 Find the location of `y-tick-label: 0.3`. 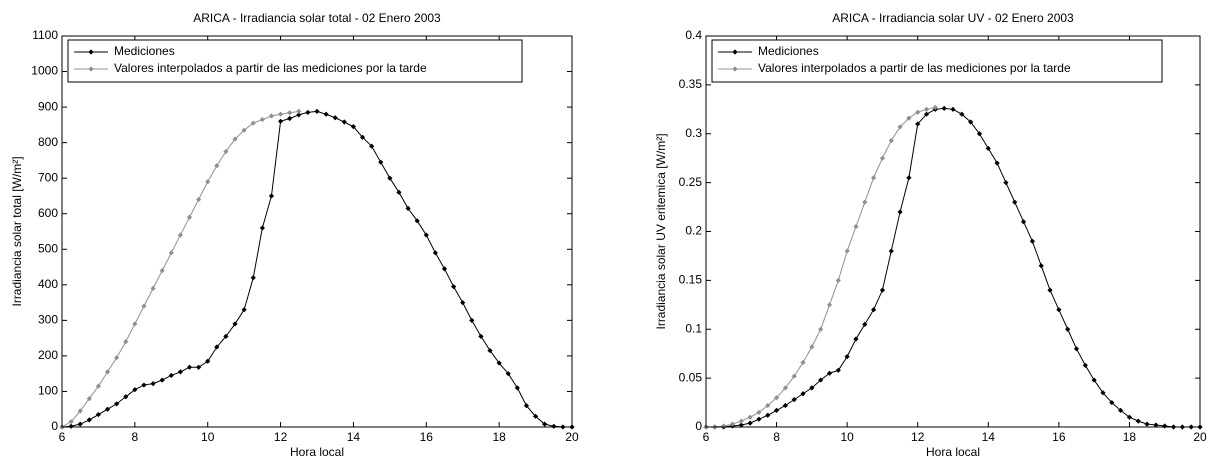

y-tick-label: 0.3 is located at coordinates (693, 133).